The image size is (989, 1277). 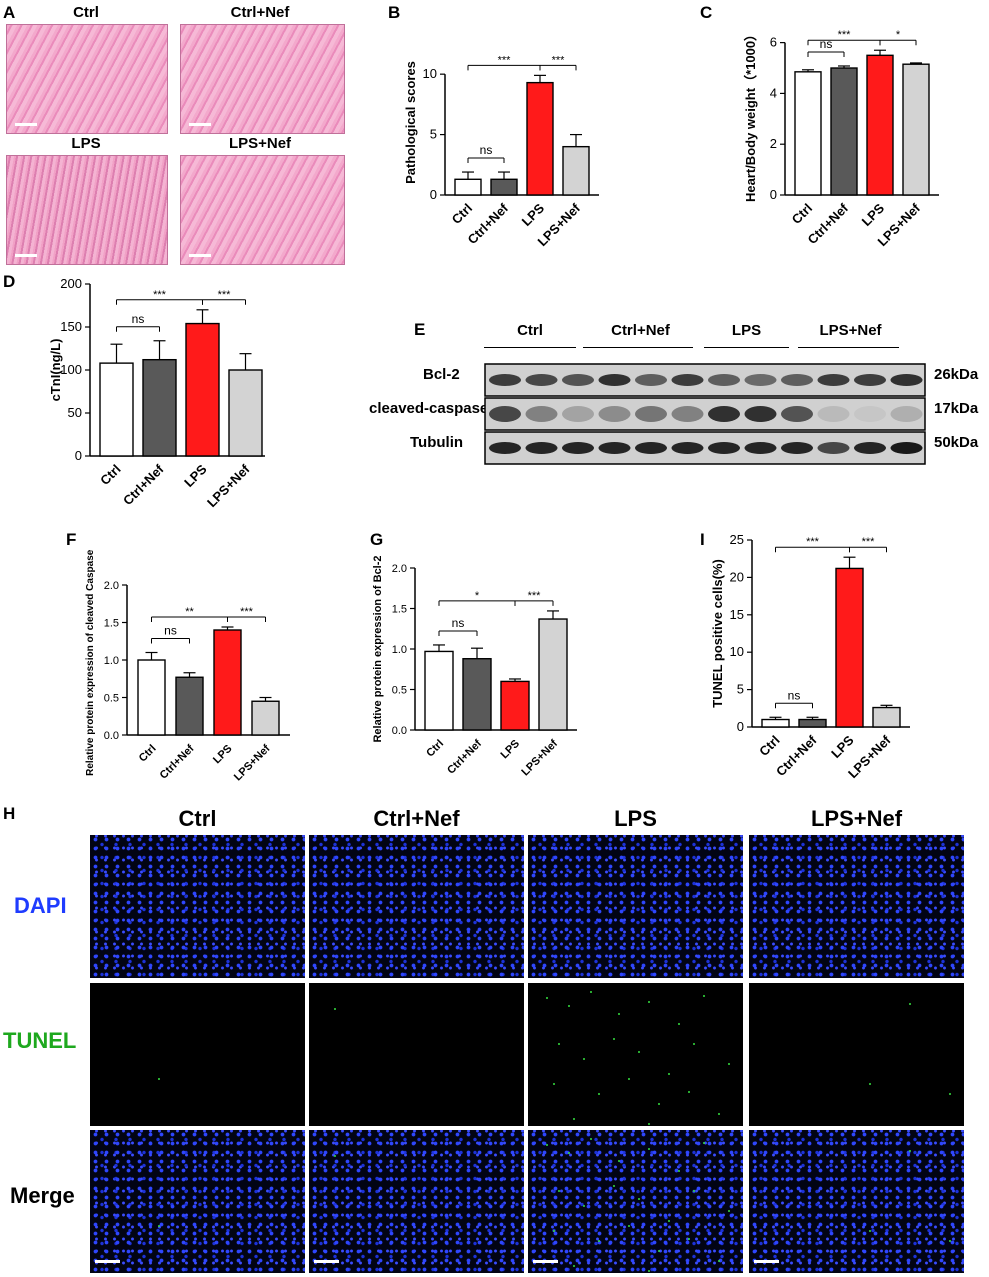 I want to click on sig-label: **, so click(x=189, y=612).